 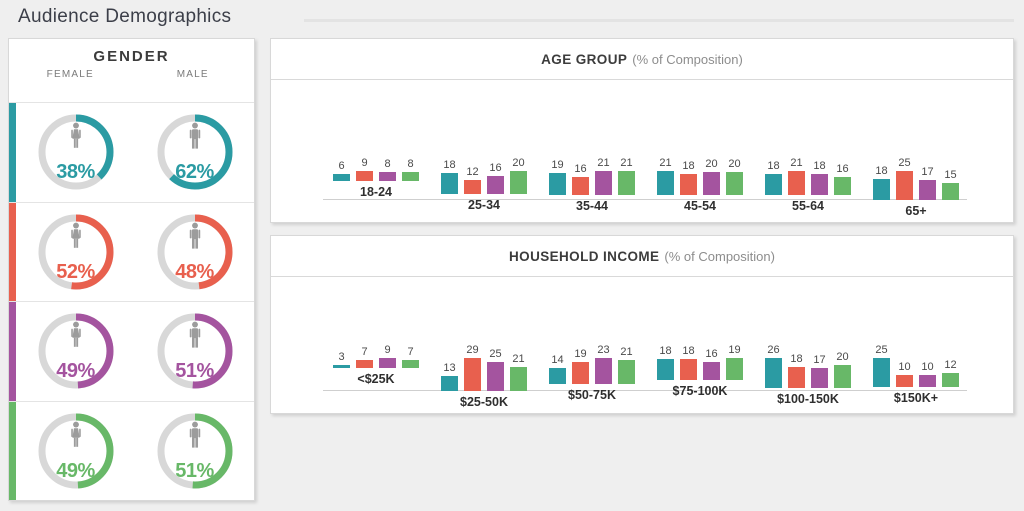 I want to click on donut-percentage: 49%, so click(x=75, y=371).